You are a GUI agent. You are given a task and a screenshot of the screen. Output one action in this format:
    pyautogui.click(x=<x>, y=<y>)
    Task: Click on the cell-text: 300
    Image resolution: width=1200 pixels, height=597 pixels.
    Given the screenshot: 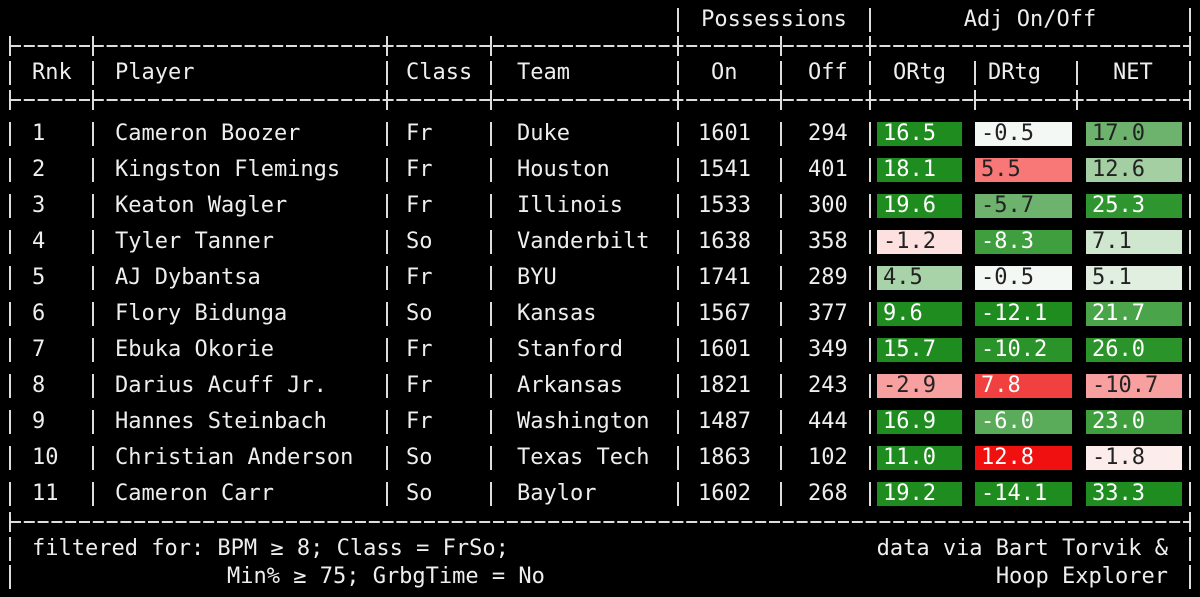 What is the action you would take?
    pyautogui.click(x=828, y=205)
    